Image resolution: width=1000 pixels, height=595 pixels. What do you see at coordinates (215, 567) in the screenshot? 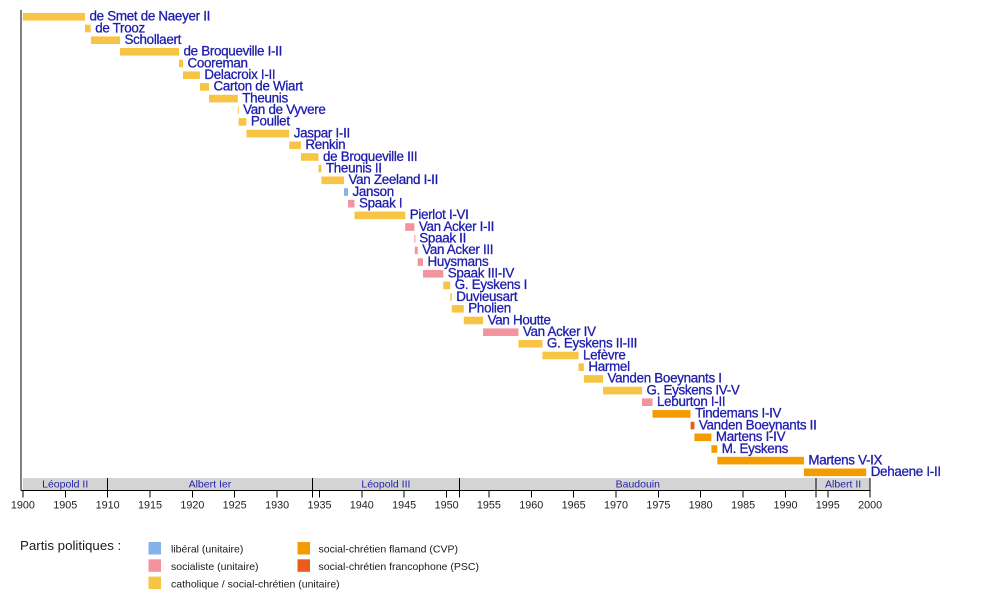
I see `svg-text: socialiste (unitaire)` at bounding box center [215, 567].